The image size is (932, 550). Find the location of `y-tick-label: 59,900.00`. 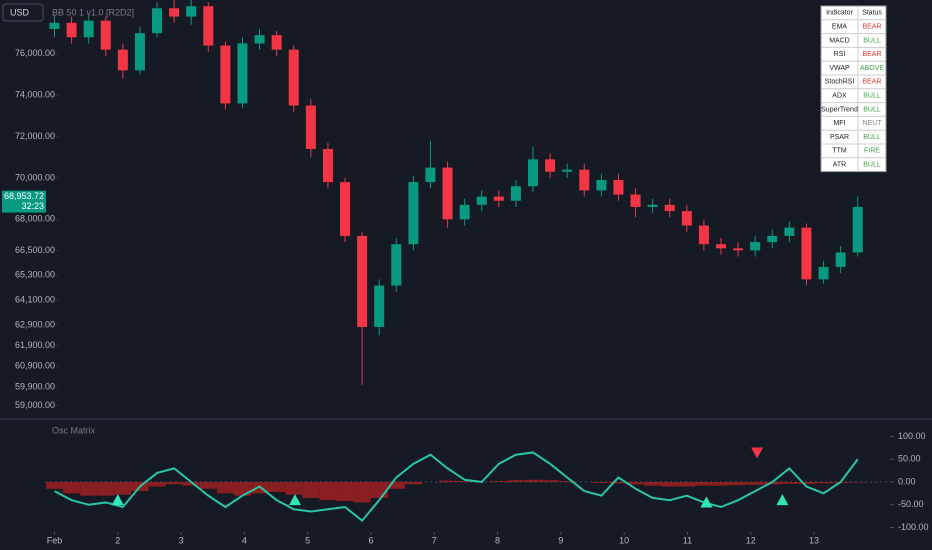

y-tick-label: 59,900.00 is located at coordinates (35, 386).